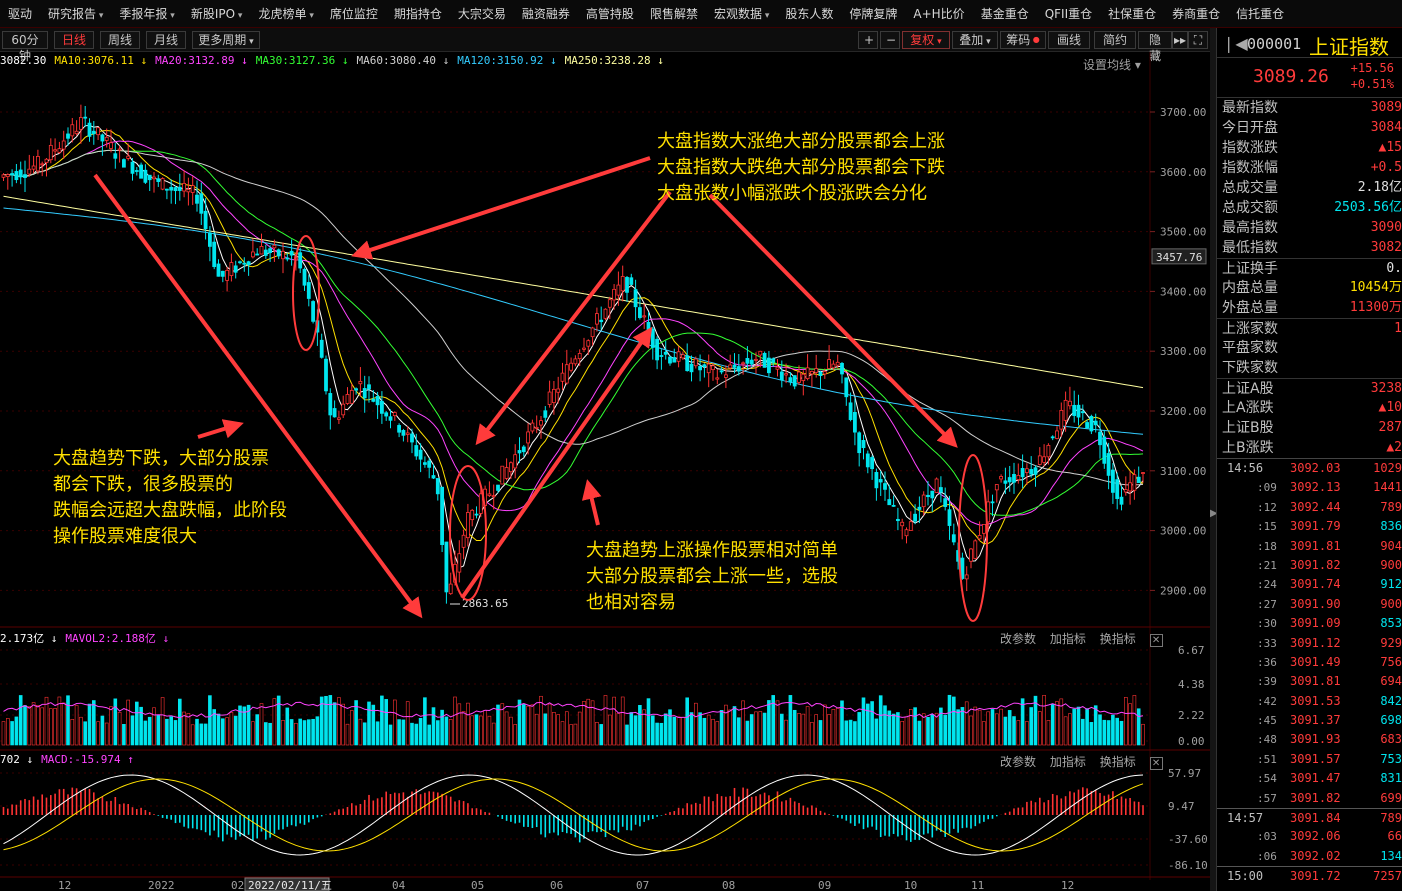 The image size is (1402, 891). What do you see at coordinates (614, 60) in the screenshot?
I see `ma-legend-item-6: MA250:3238.28 ↓` at bounding box center [614, 60].